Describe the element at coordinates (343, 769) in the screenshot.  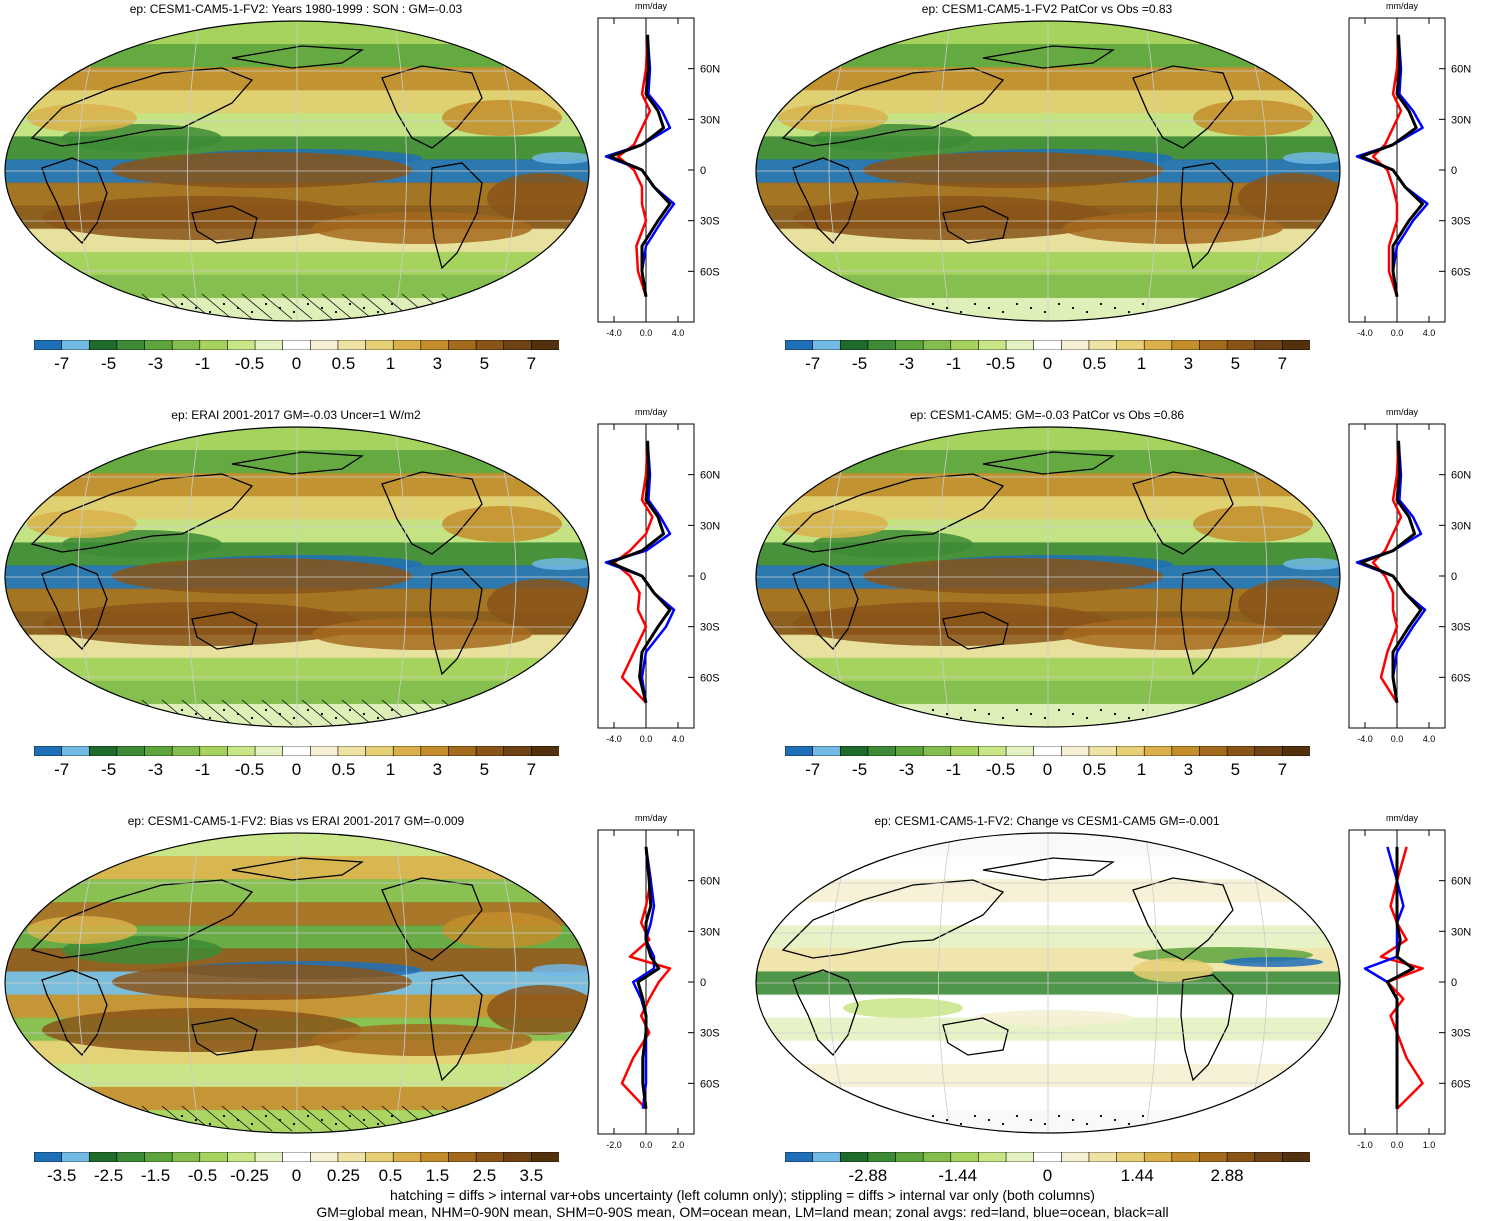
I see `colorbar-tick-label: 0.5` at that location.